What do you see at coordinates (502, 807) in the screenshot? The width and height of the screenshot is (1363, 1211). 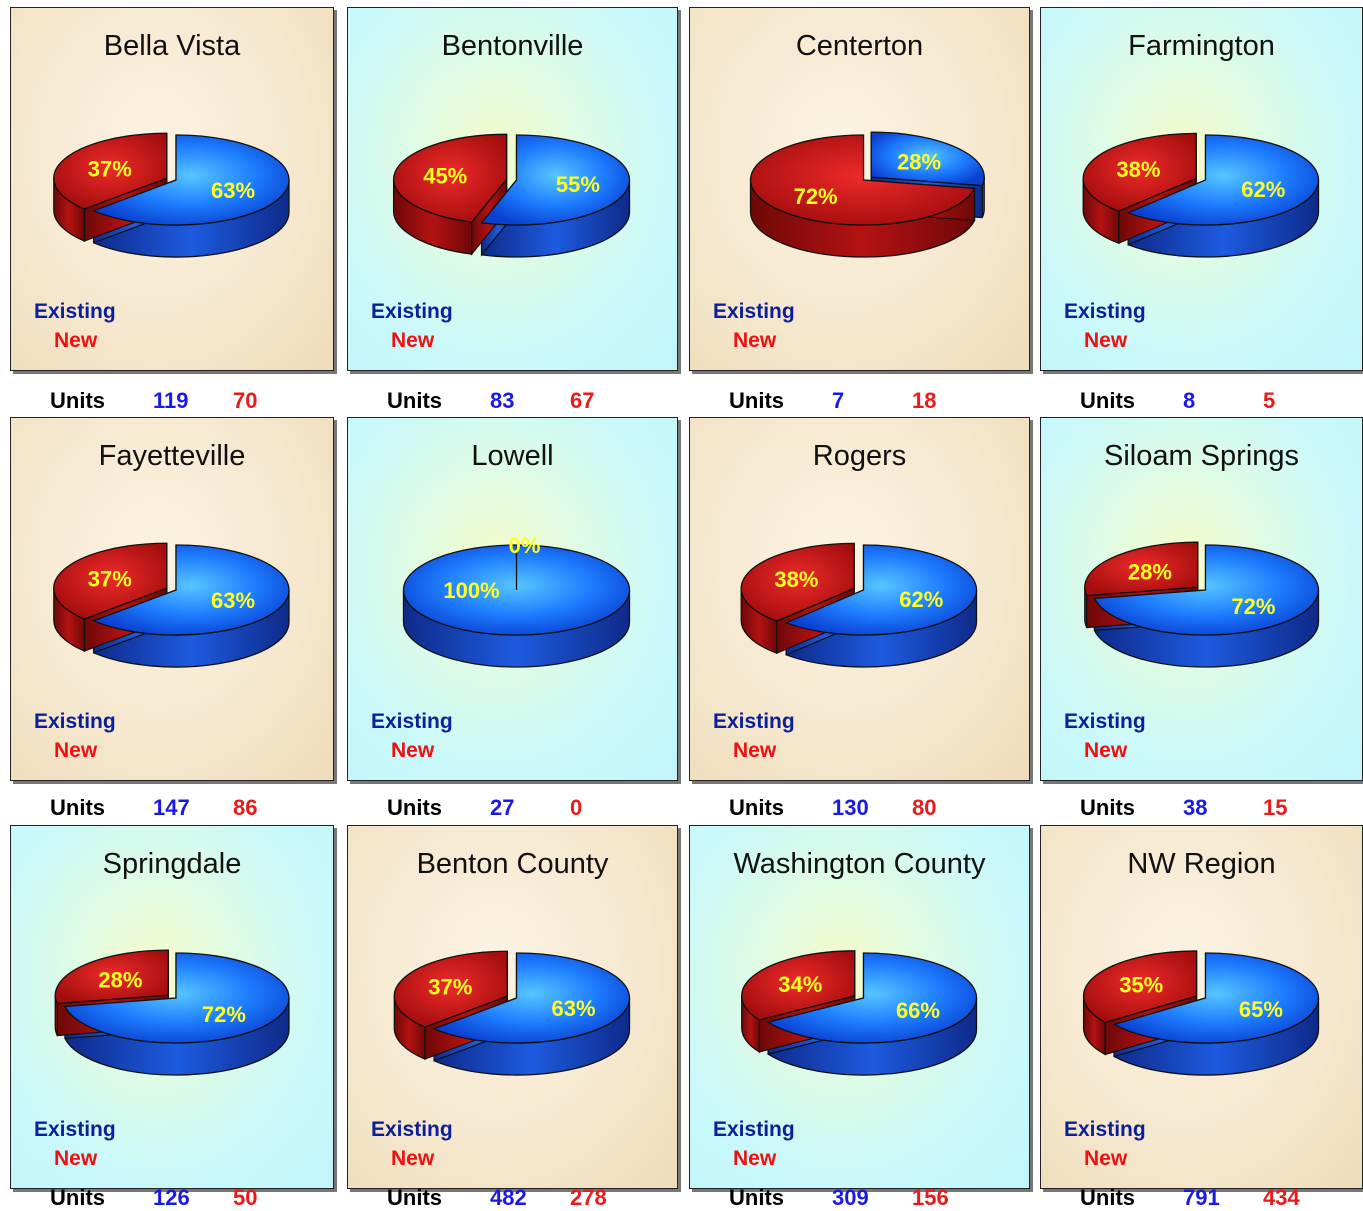 I see `units-existing-value: 27` at bounding box center [502, 807].